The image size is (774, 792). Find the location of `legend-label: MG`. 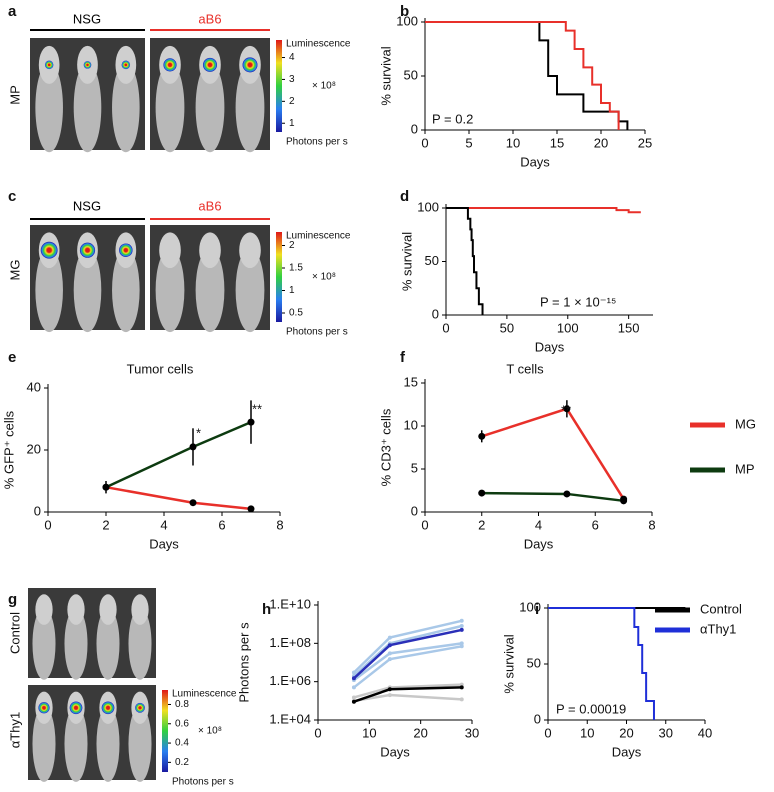

legend-label: MG is located at coordinates (745, 423).